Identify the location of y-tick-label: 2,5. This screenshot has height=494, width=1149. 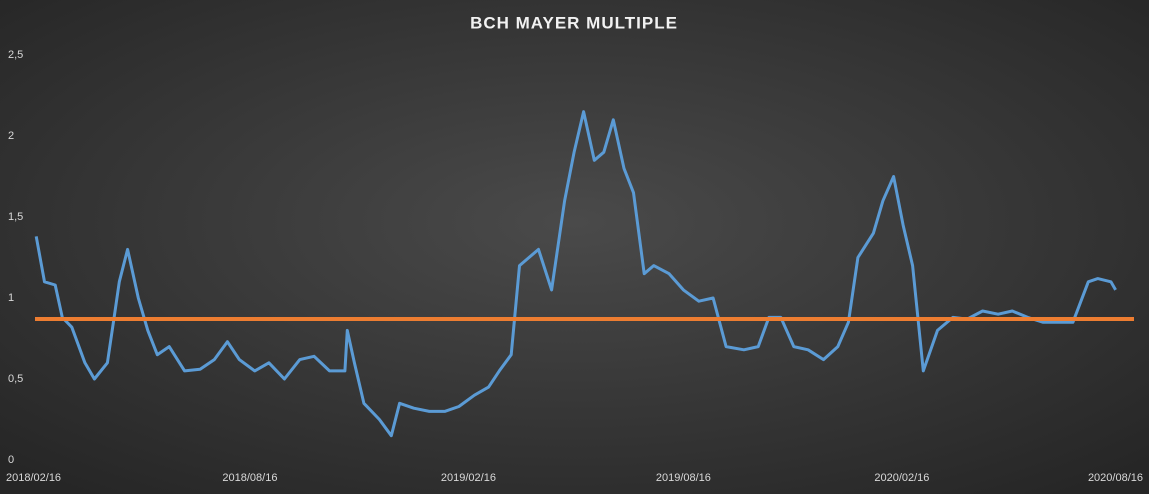
(15, 55).